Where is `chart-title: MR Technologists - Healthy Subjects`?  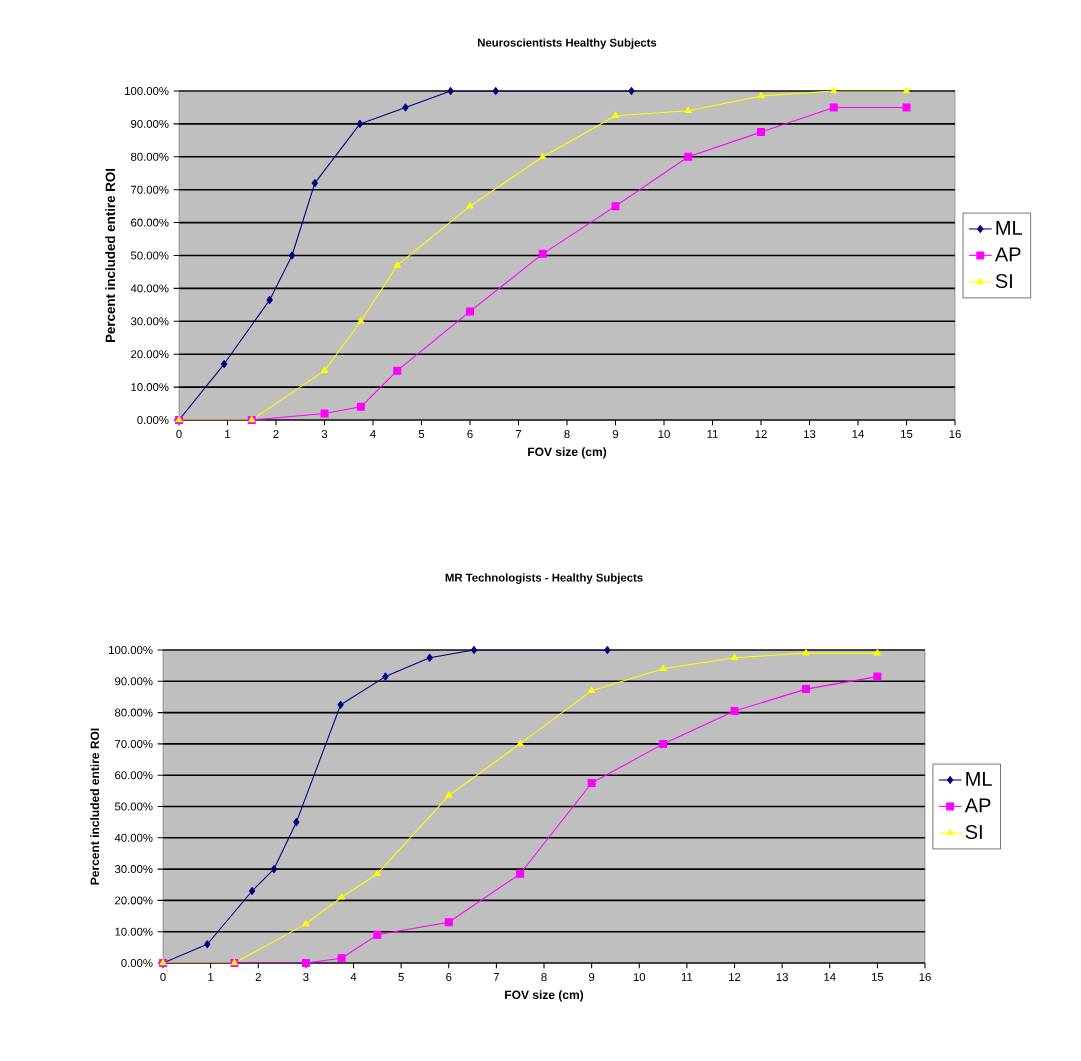 chart-title: MR Technologists - Healthy Subjects is located at coordinates (544, 578).